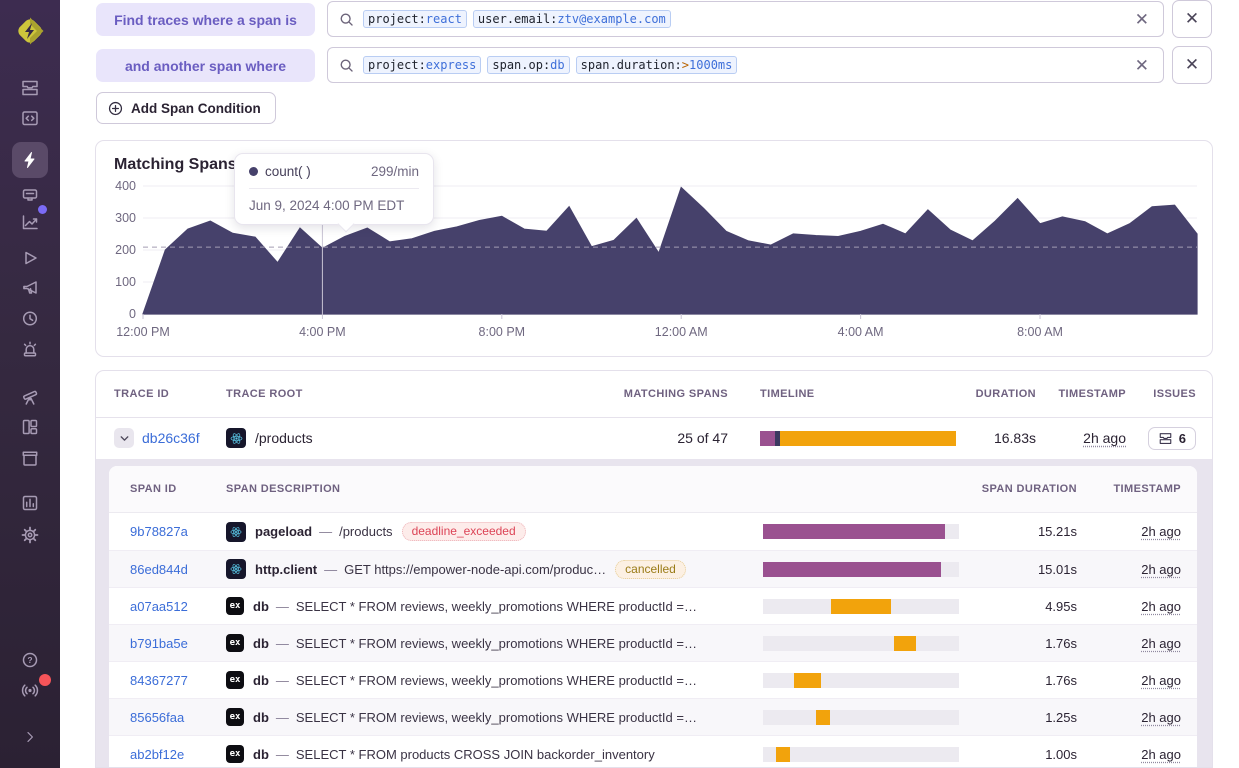 The width and height of the screenshot is (1239, 768). What do you see at coordinates (30, 503) in the screenshot?
I see `sidebar-item-stats` at bounding box center [30, 503].